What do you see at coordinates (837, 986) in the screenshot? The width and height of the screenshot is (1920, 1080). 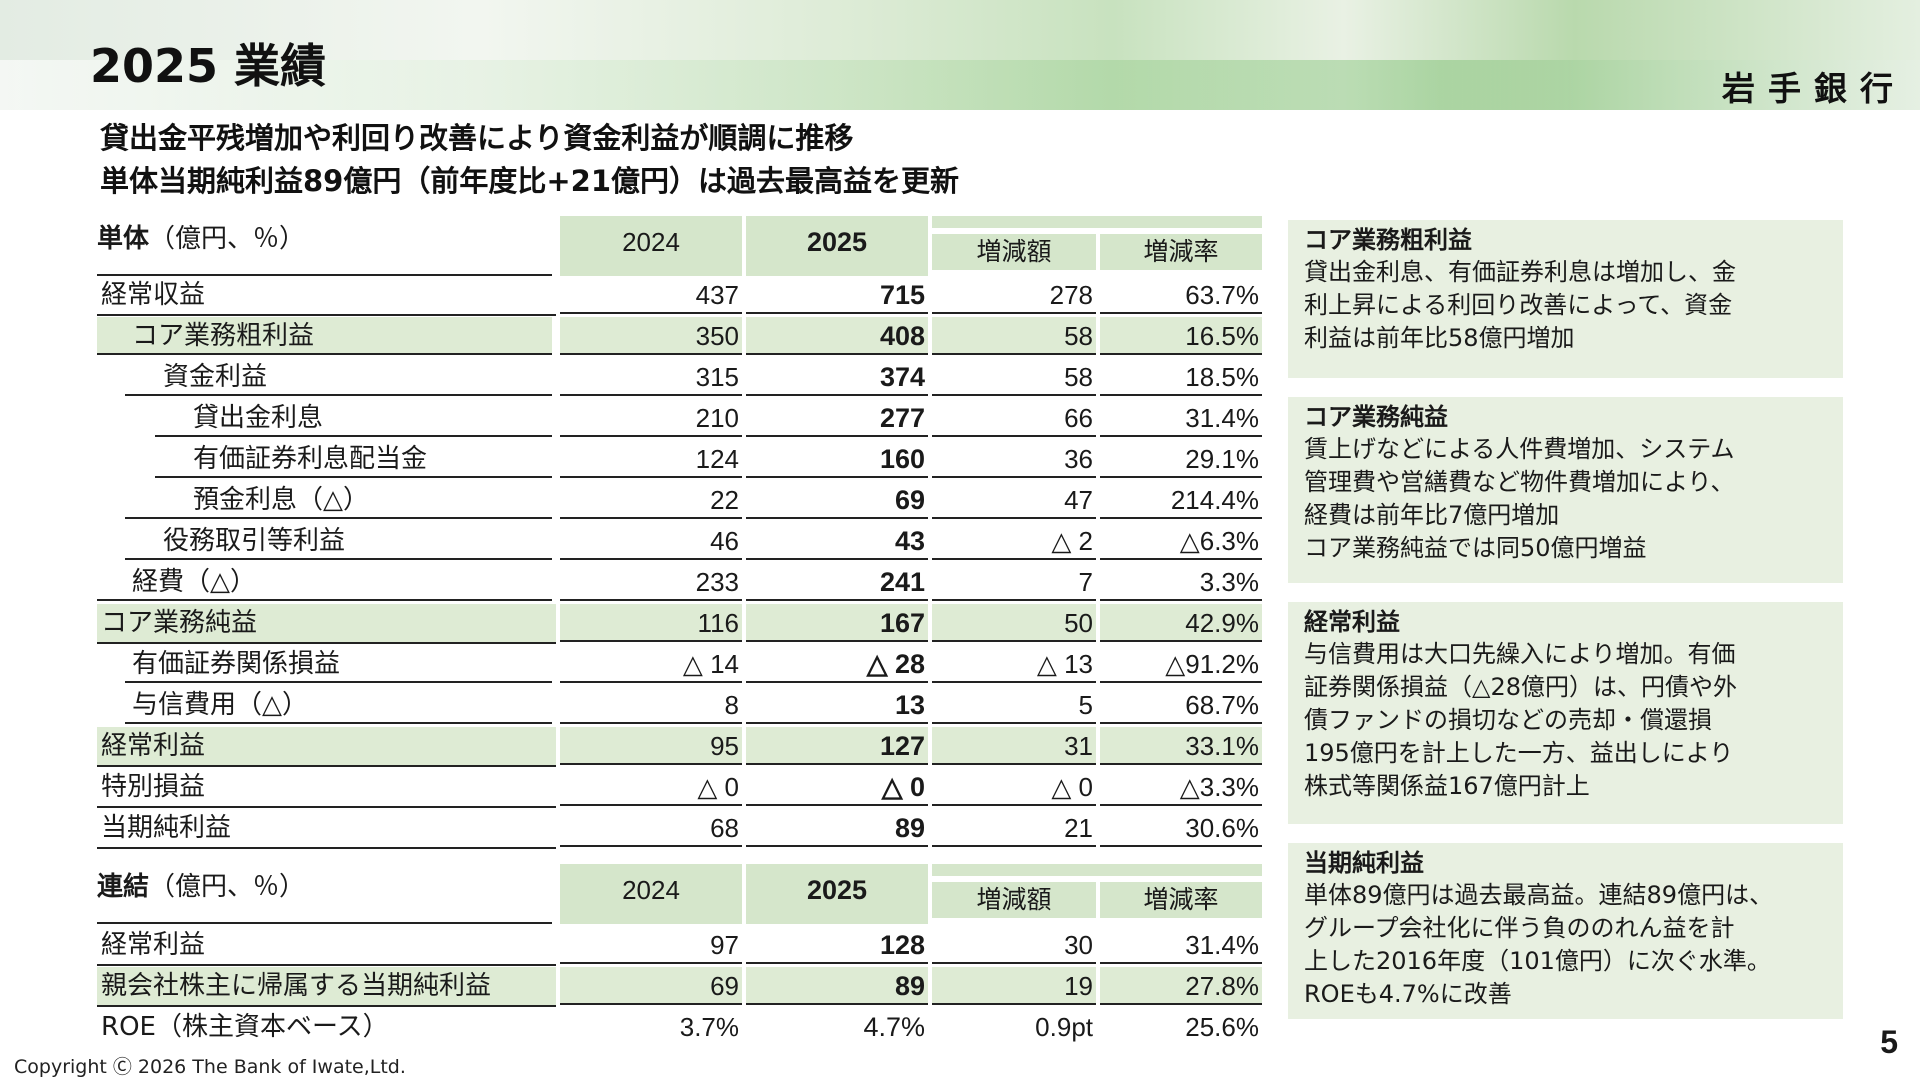 I see `cell-2025: 89` at bounding box center [837, 986].